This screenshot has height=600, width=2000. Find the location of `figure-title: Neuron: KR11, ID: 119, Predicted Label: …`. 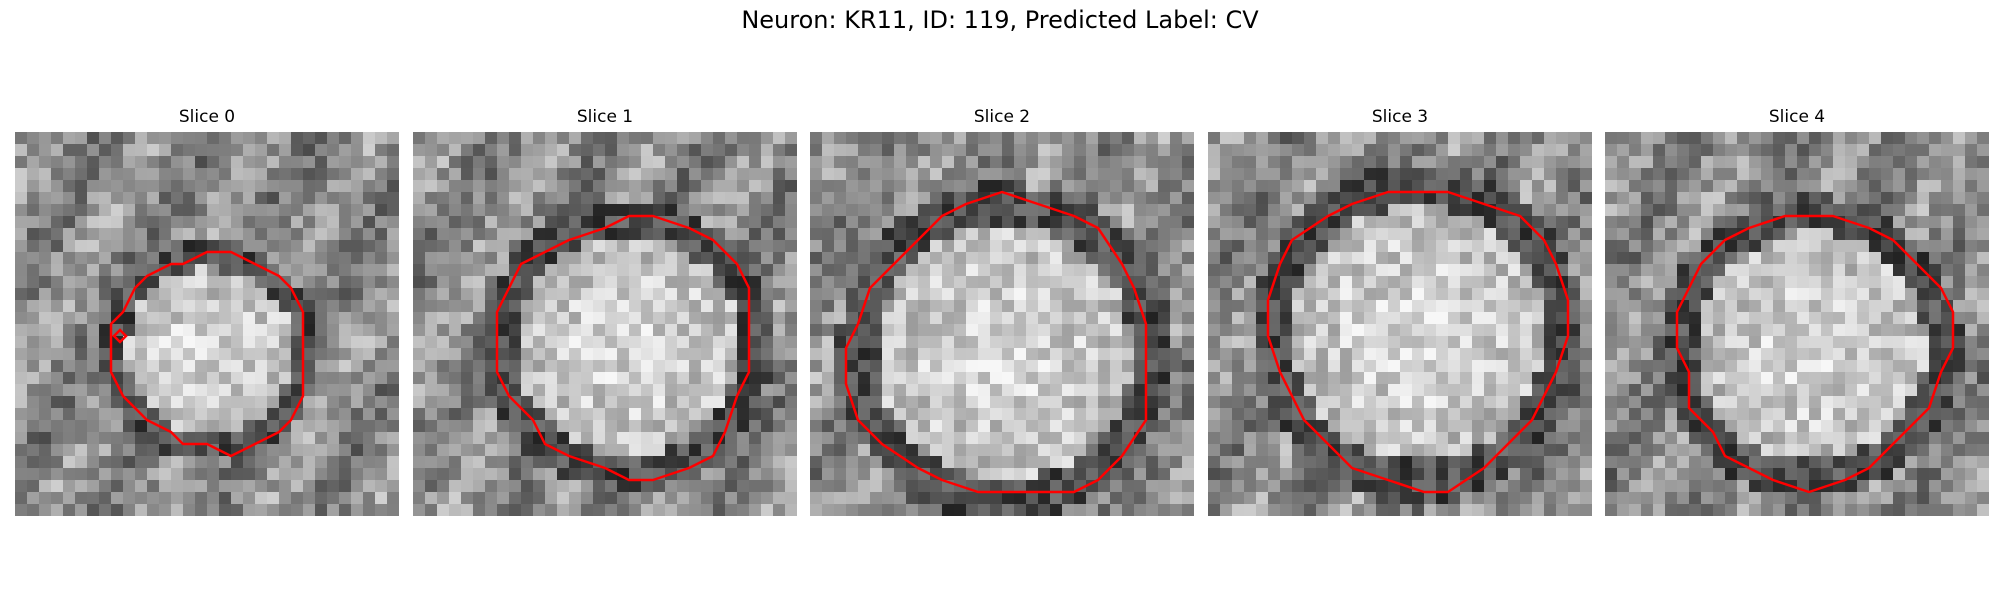

figure-title: Neuron: KR11, ID: 119, Predicted Label: … is located at coordinates (1000, 20).